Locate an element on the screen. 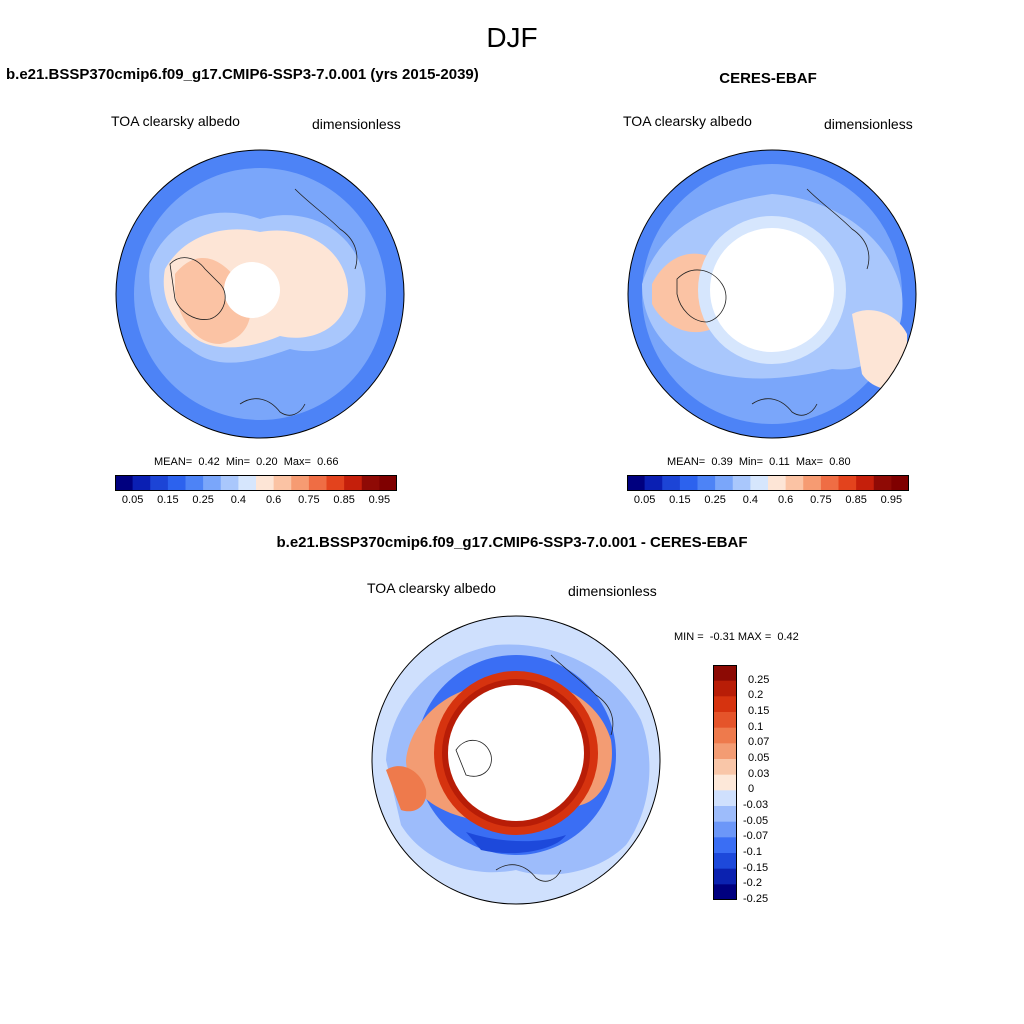  panel2-units: dimensionless is located at coordinates (868, 124).